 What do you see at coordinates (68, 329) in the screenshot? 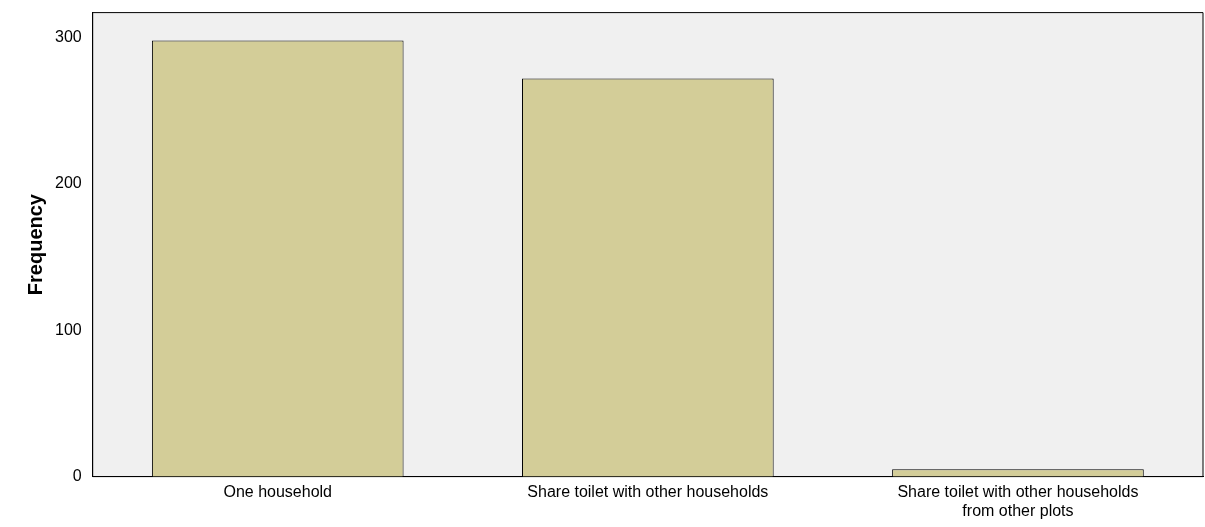
I see `y-tick-label: 100` at bounding box center [68, 329].